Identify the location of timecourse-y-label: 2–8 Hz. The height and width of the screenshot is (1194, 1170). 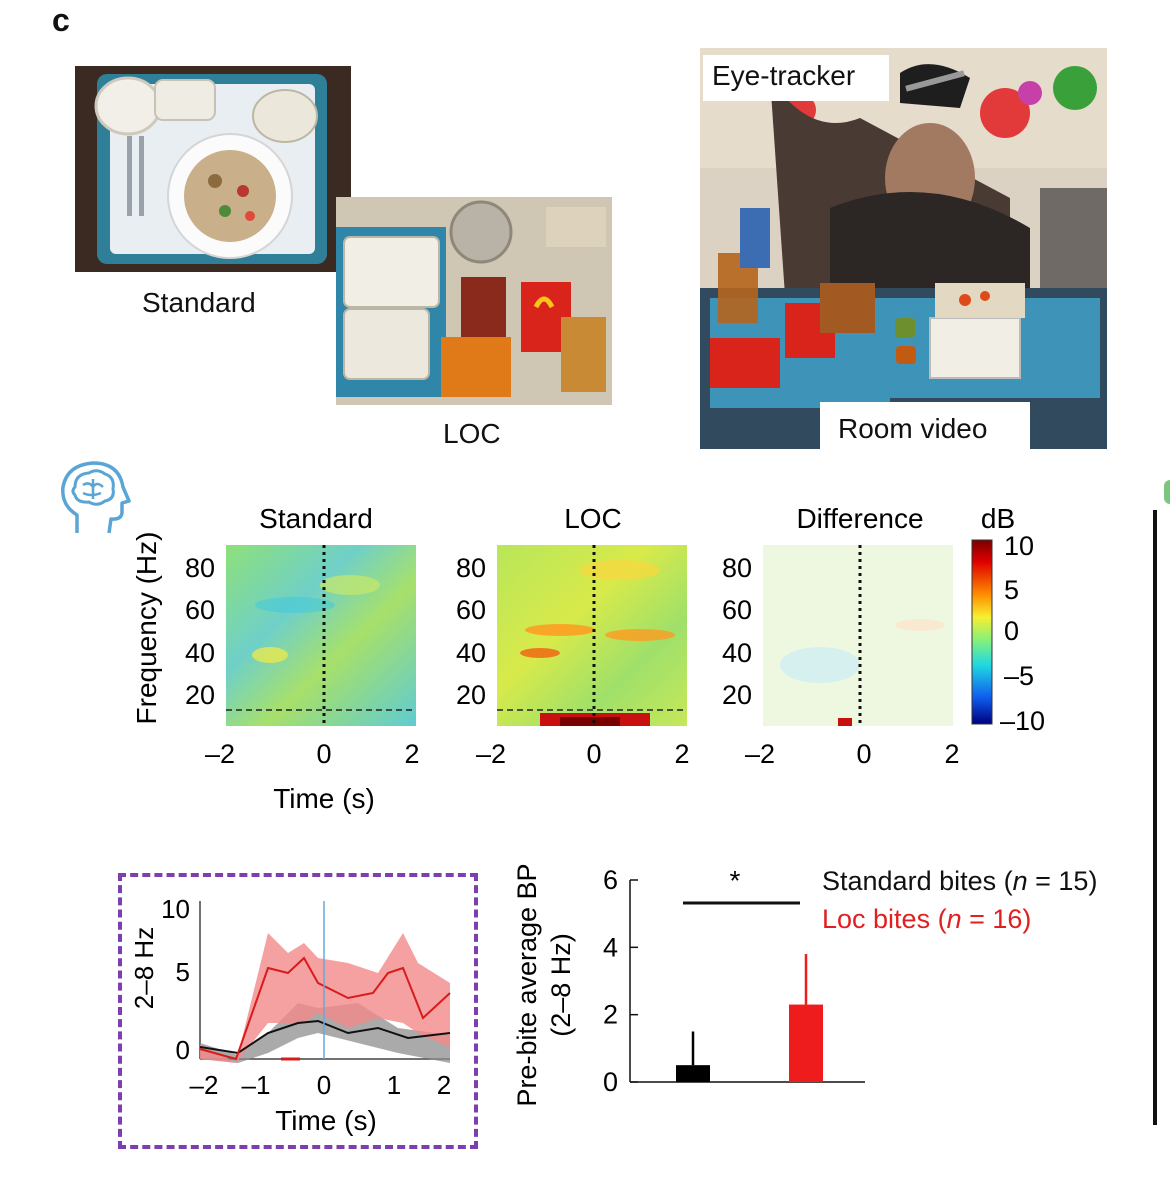
(144, 968).